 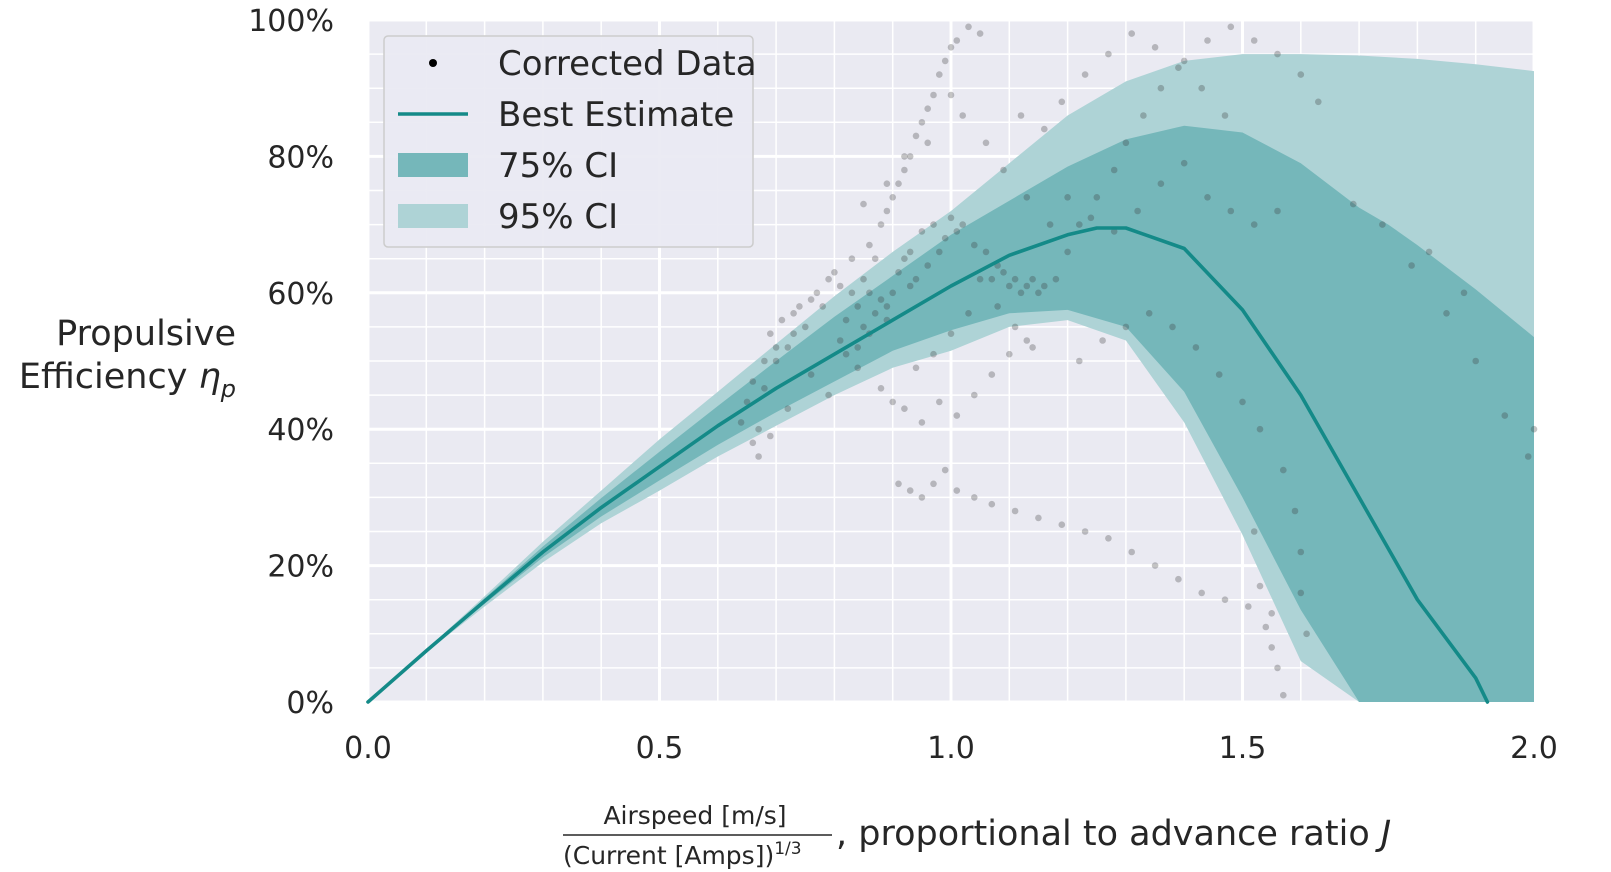 What do you see at coordinates (300, 294) in the screenshot?
I see `y-tick-label: 60%` at bounding box center [300, 294].